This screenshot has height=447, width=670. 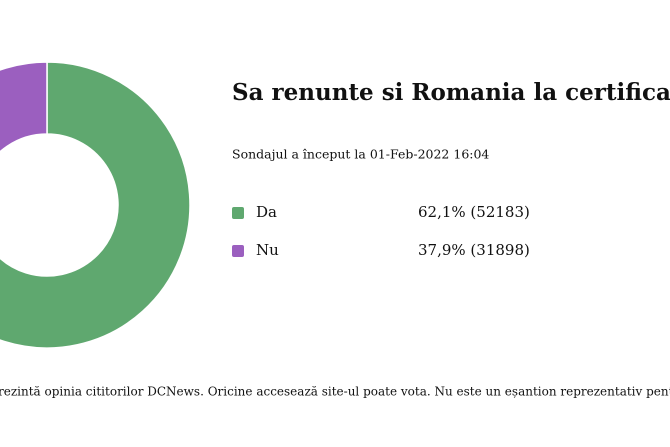 What do you see at coordinates (474, 212) in the screenshot?
I see `value-label: 62,1% (52183)` at bounding box center [474, 212].